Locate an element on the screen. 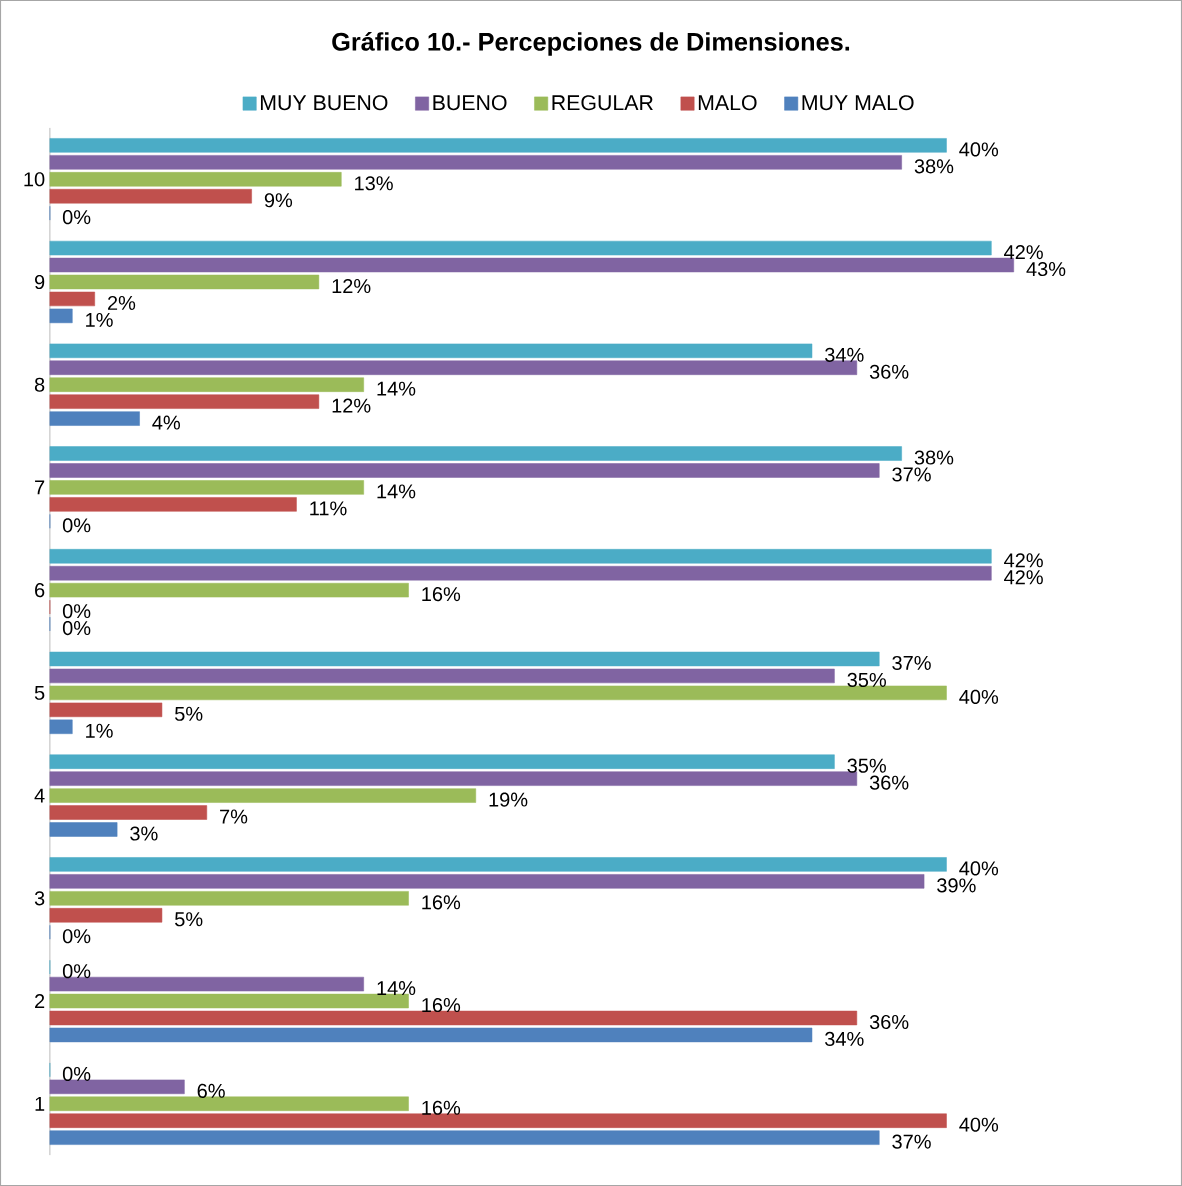 Image resolution: width=1182 pixels, height=1186 pixels. data-label: 4% is located at coordinates (166, 422).